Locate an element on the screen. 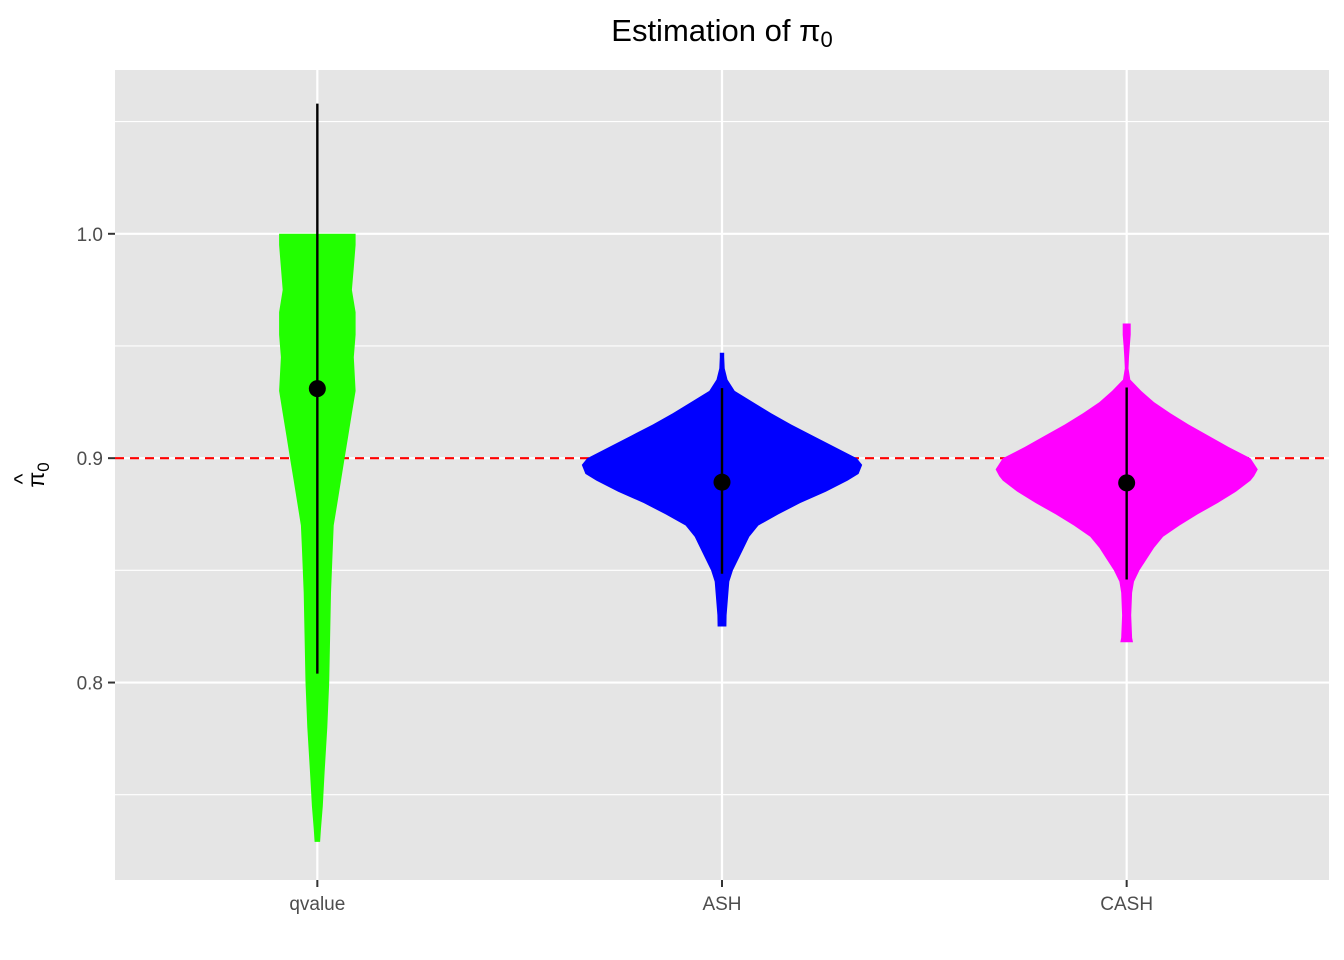  x-tick-label-CASH: CASH is located at coordinates (1126, 904).